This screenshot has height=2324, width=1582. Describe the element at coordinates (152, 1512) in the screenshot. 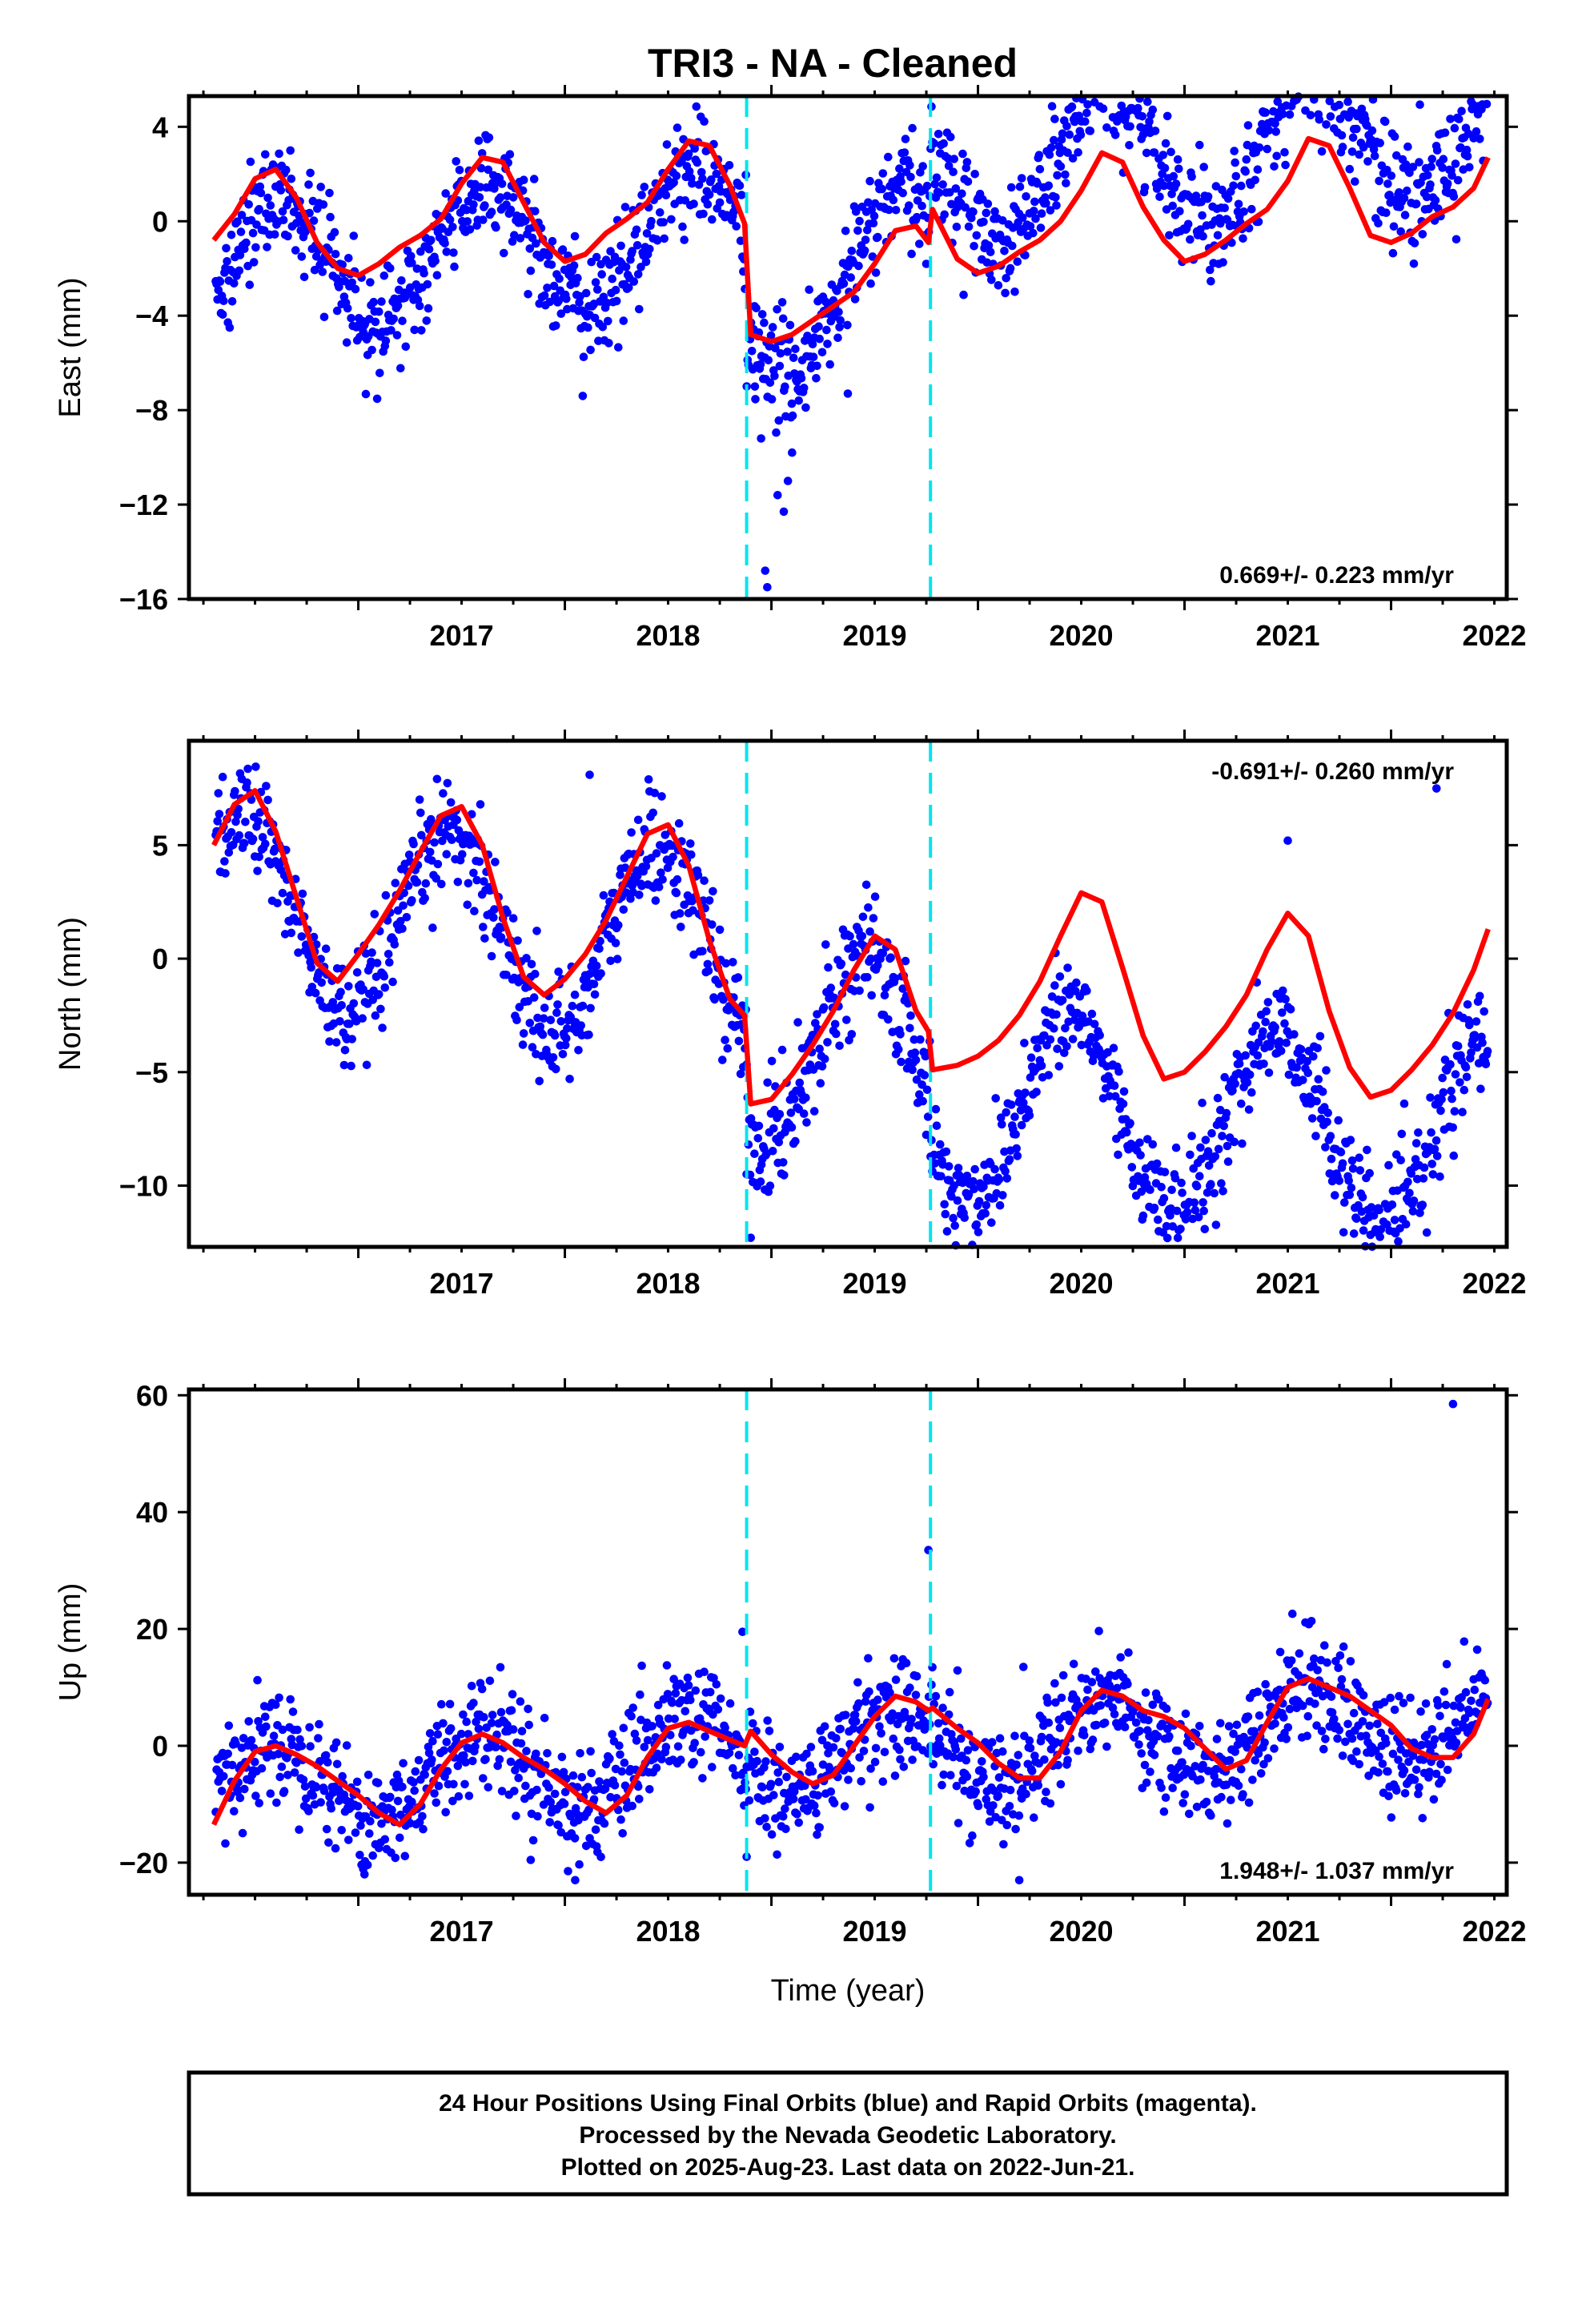

I see `y-tick-label: 40` at that location.